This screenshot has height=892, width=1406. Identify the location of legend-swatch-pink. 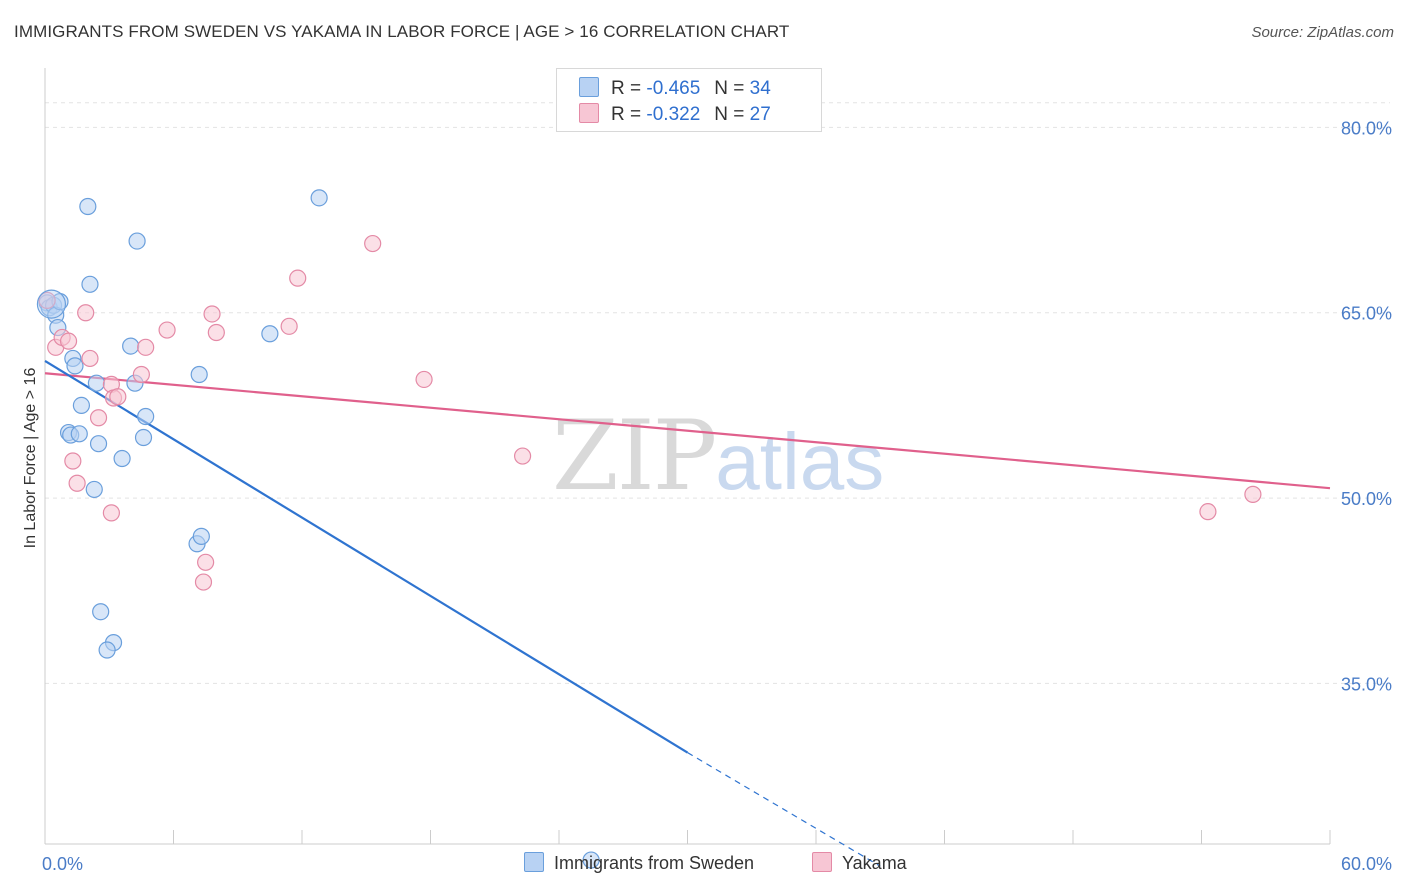
(589, 113).